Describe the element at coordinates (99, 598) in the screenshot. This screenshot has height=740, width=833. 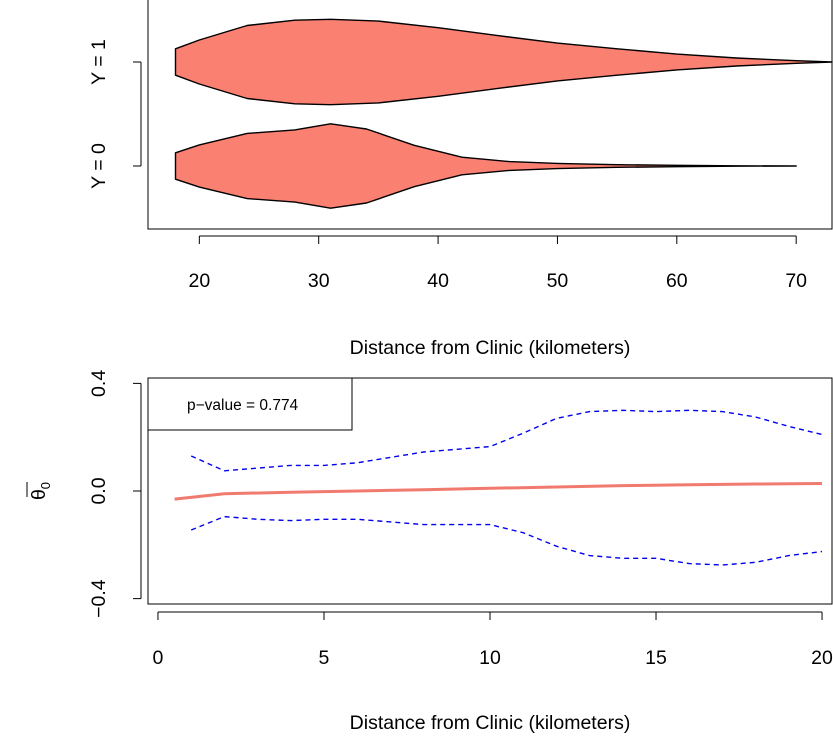
I see `line-y-tick-label: −0.4` at that location.